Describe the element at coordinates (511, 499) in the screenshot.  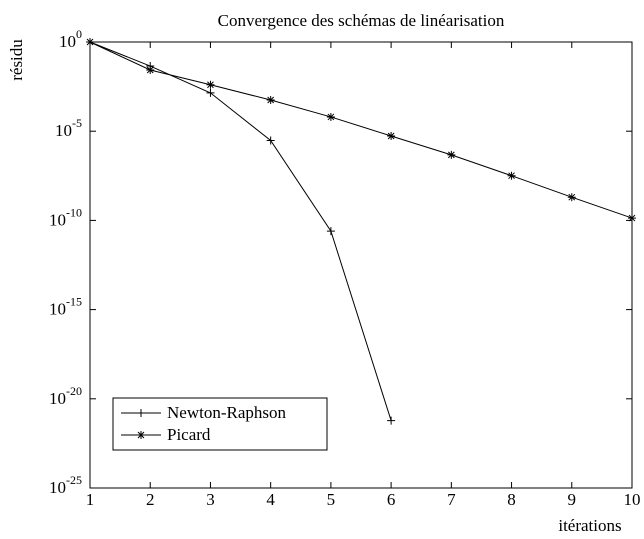
I see `x-tick-label: 8` at that location.